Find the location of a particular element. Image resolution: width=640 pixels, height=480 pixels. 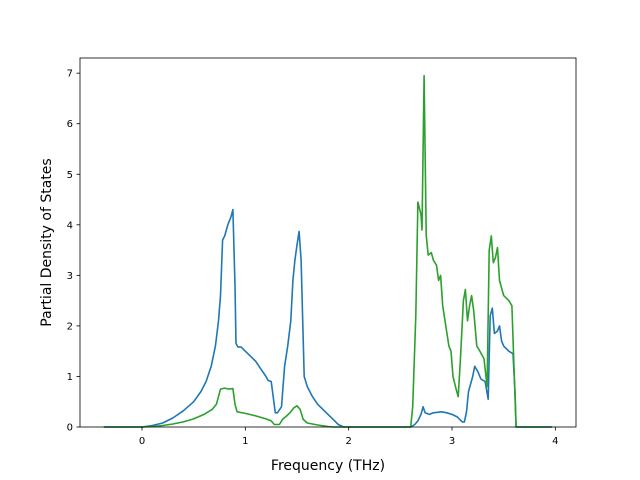

y-tick-label: 6 is located at coordinates (70, 124).